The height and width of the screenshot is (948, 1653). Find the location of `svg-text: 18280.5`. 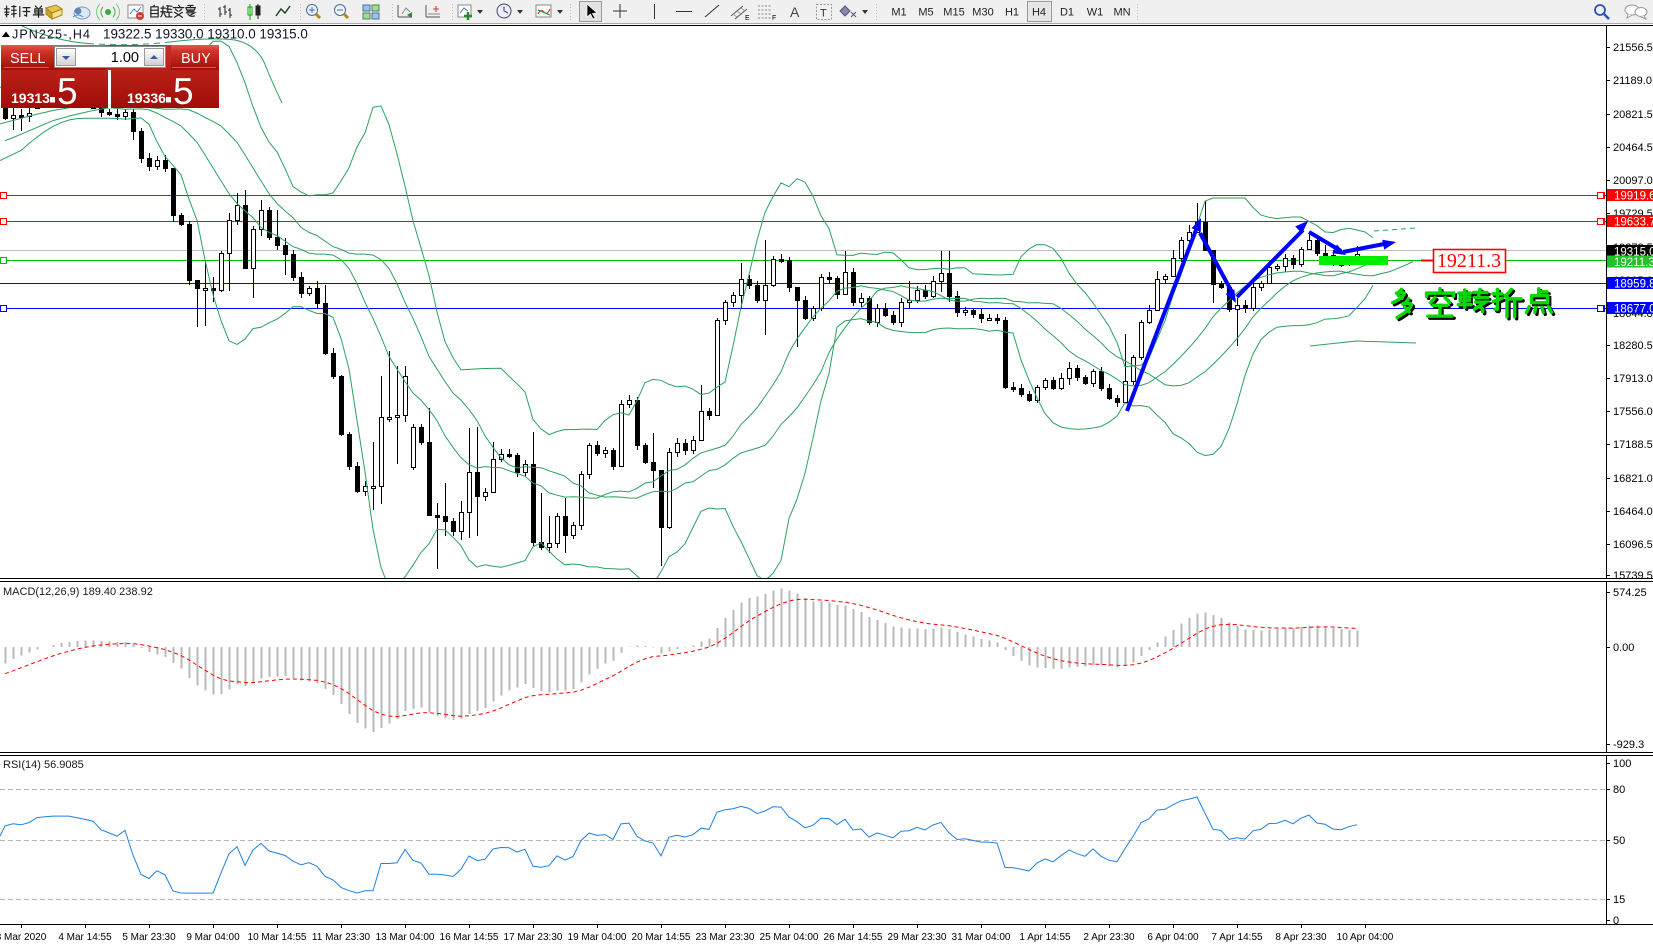

svg-text: 18280.5 is located at coordinates (1633, 346).